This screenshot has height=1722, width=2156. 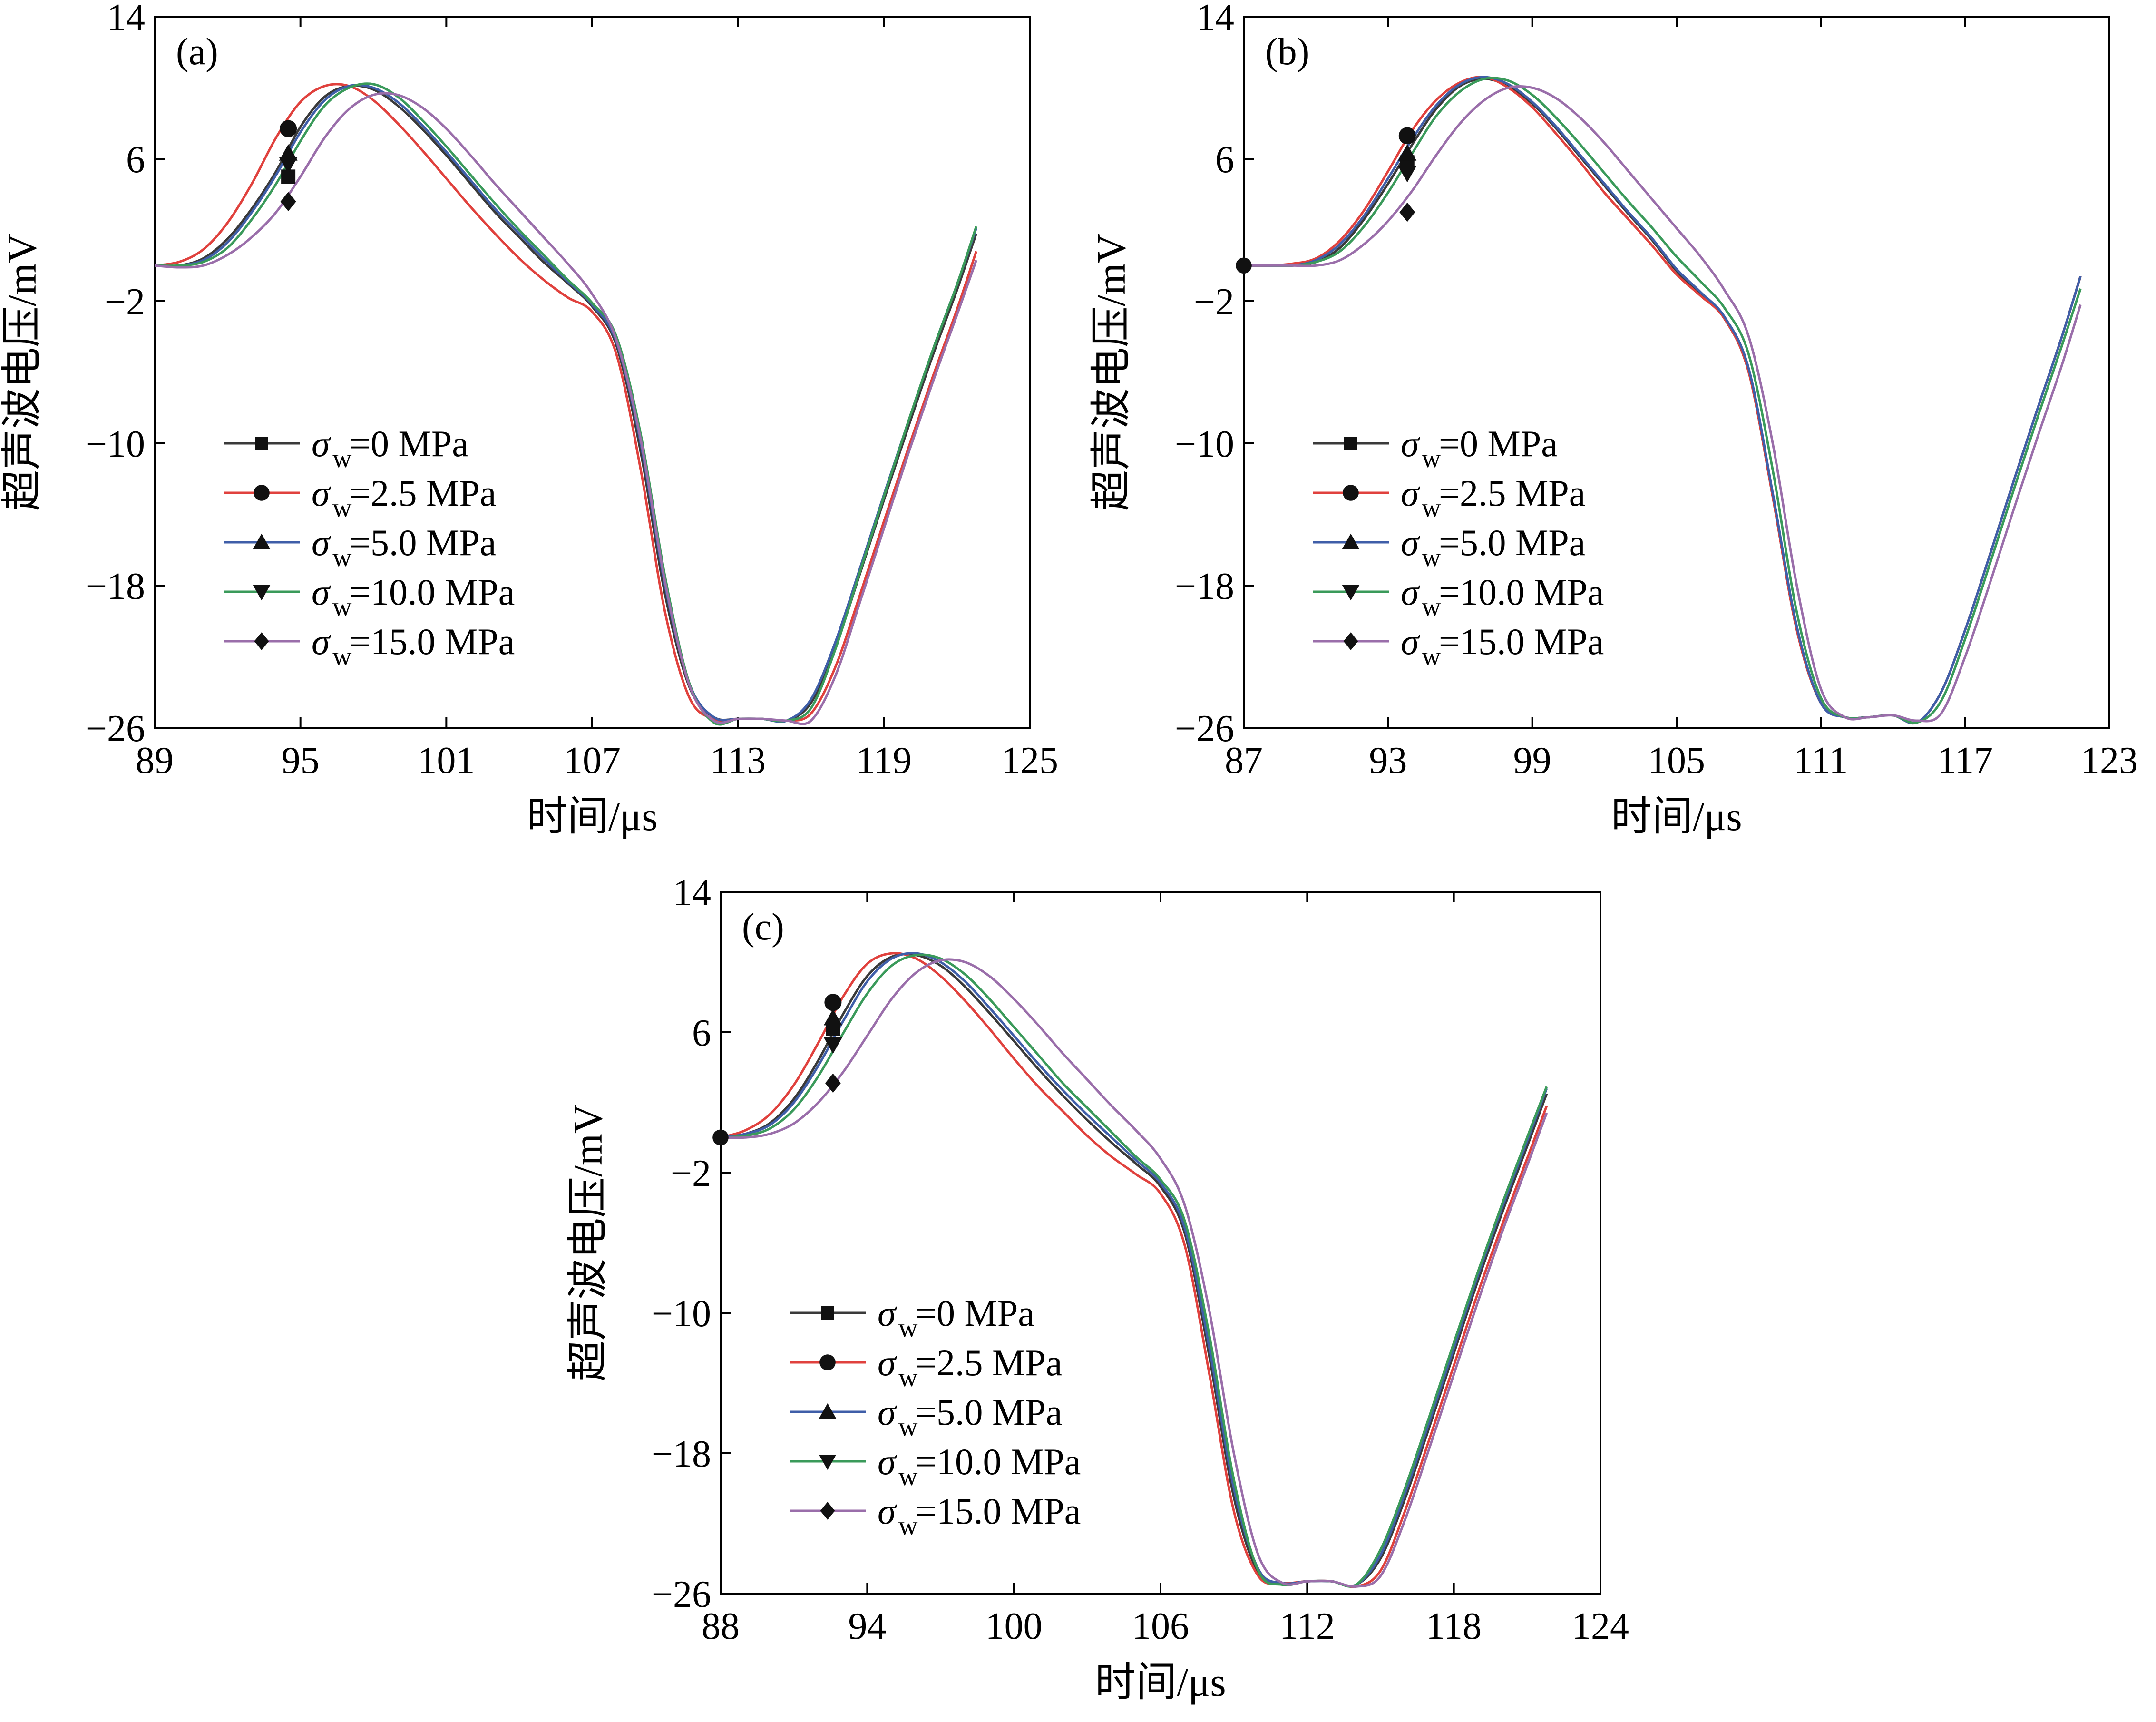 I want to click on x-tick-label: 118, so click(x=1454, y=1626).